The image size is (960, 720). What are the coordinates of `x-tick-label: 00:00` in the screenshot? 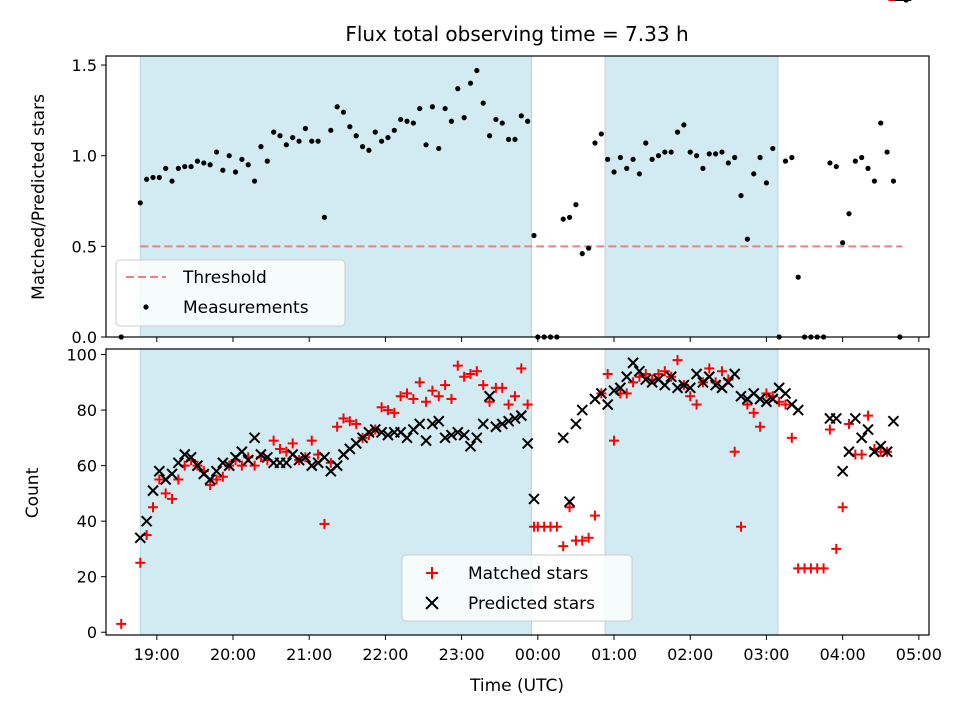 It's located at (538, 654).